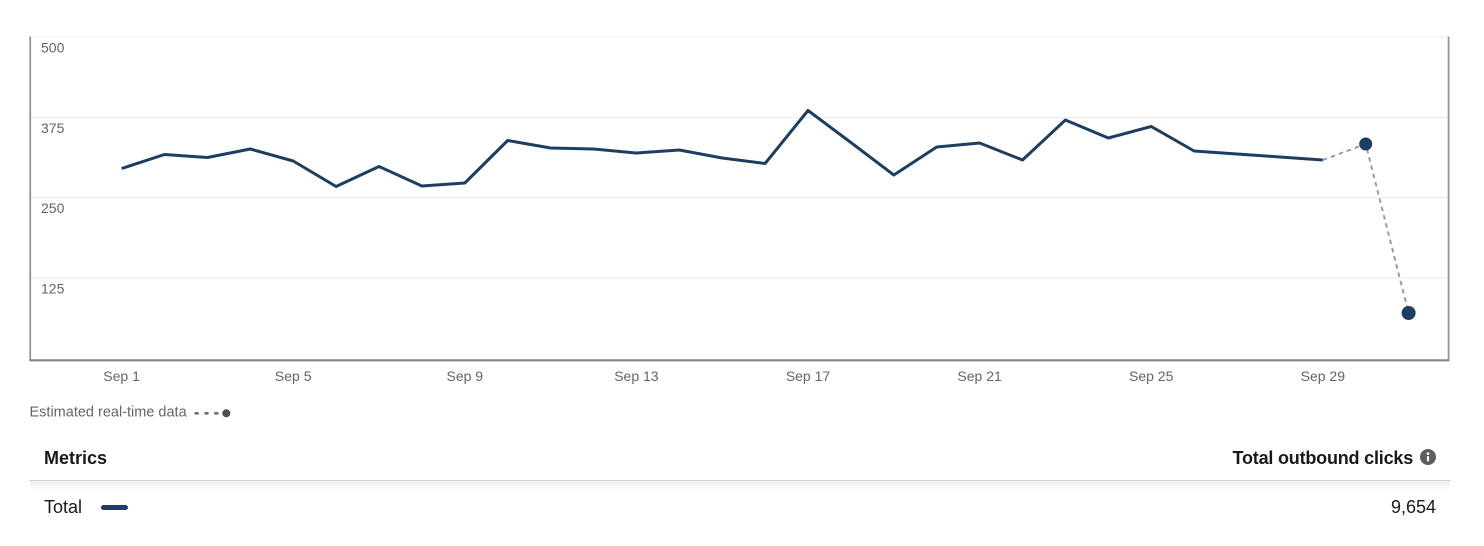  What do you see at coordinates (53, 47) in the screenshot?
I see `svg-text: 500` at bounding box center [53, 47].